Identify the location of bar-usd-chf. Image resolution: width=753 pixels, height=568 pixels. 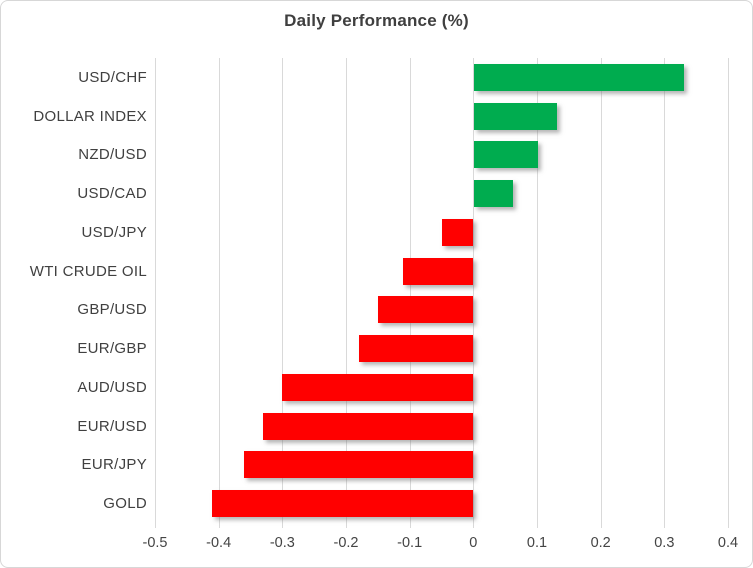
(579, 77).